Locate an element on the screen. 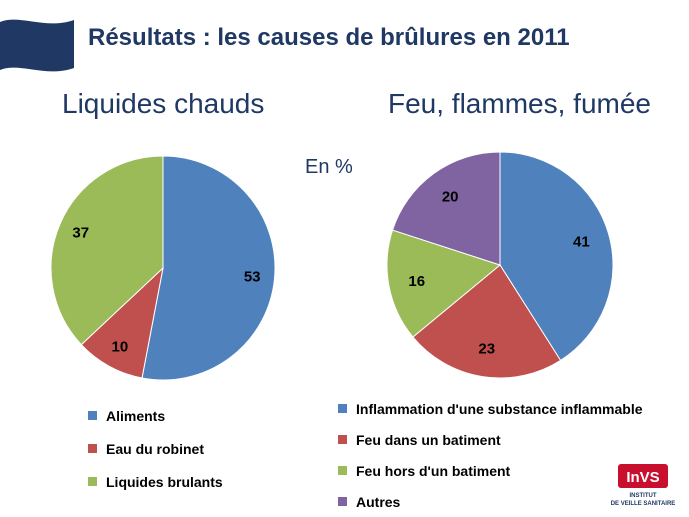  fire-data-label-1: 23 is located at coordinates (486, 349).